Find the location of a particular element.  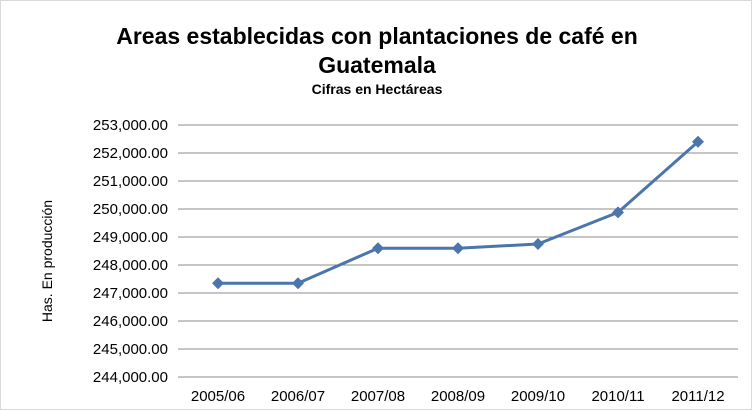

x-tick-label: 2006/07 is located at coordinates (298, 396).